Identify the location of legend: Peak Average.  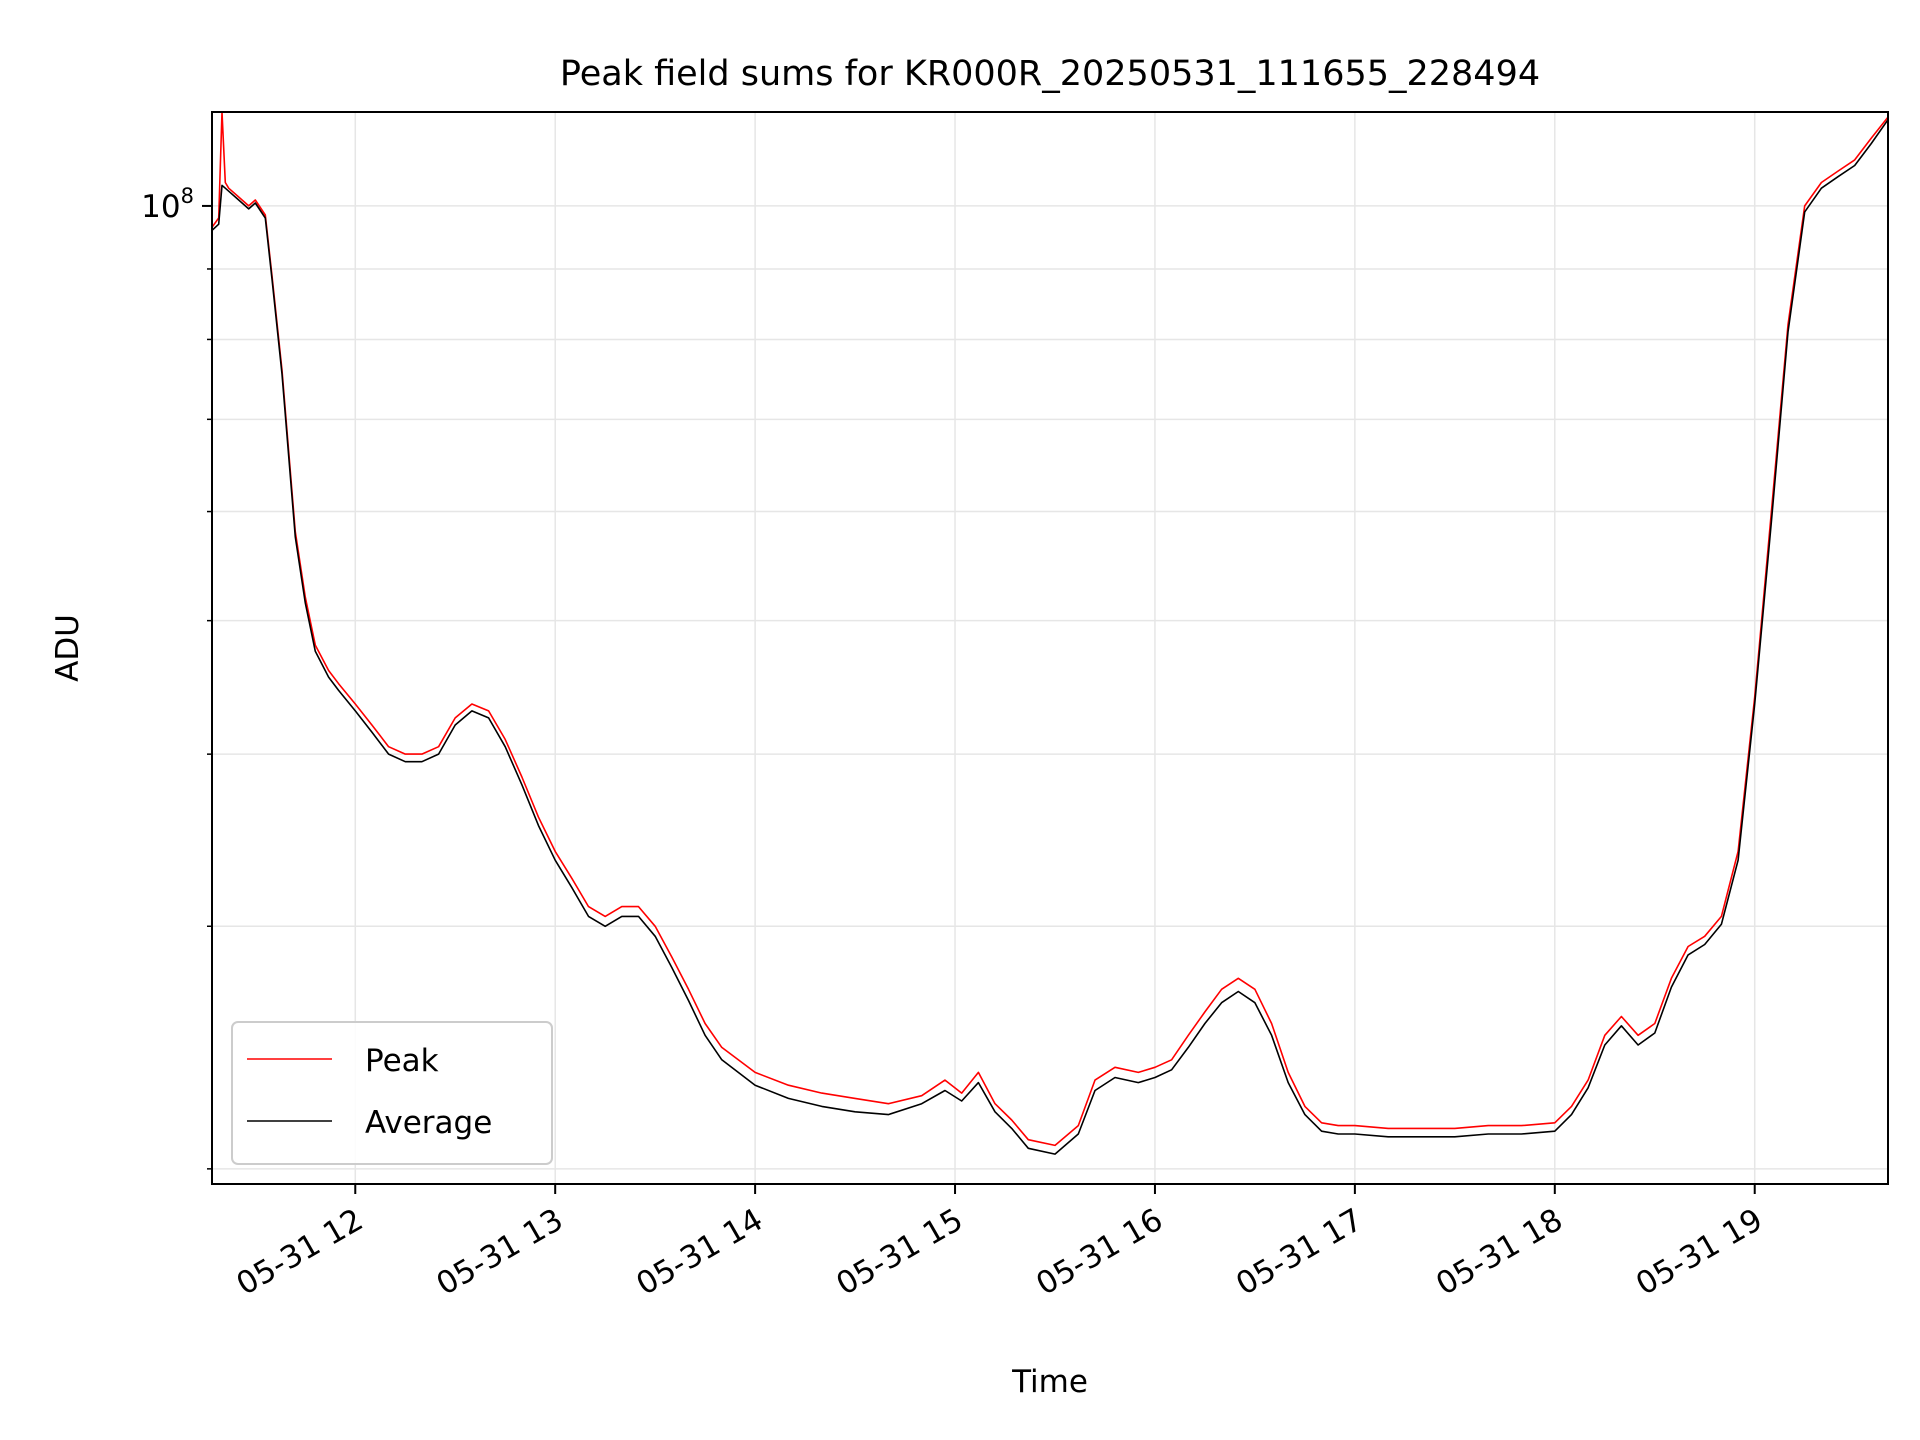
(392, 1093).